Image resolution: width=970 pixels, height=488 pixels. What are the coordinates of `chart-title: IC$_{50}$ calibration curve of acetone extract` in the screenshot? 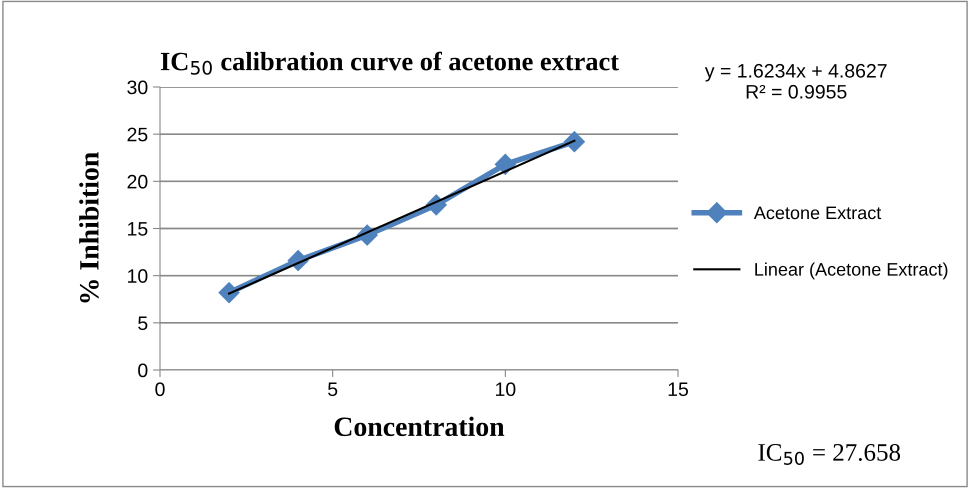 It's located at (389, 63).